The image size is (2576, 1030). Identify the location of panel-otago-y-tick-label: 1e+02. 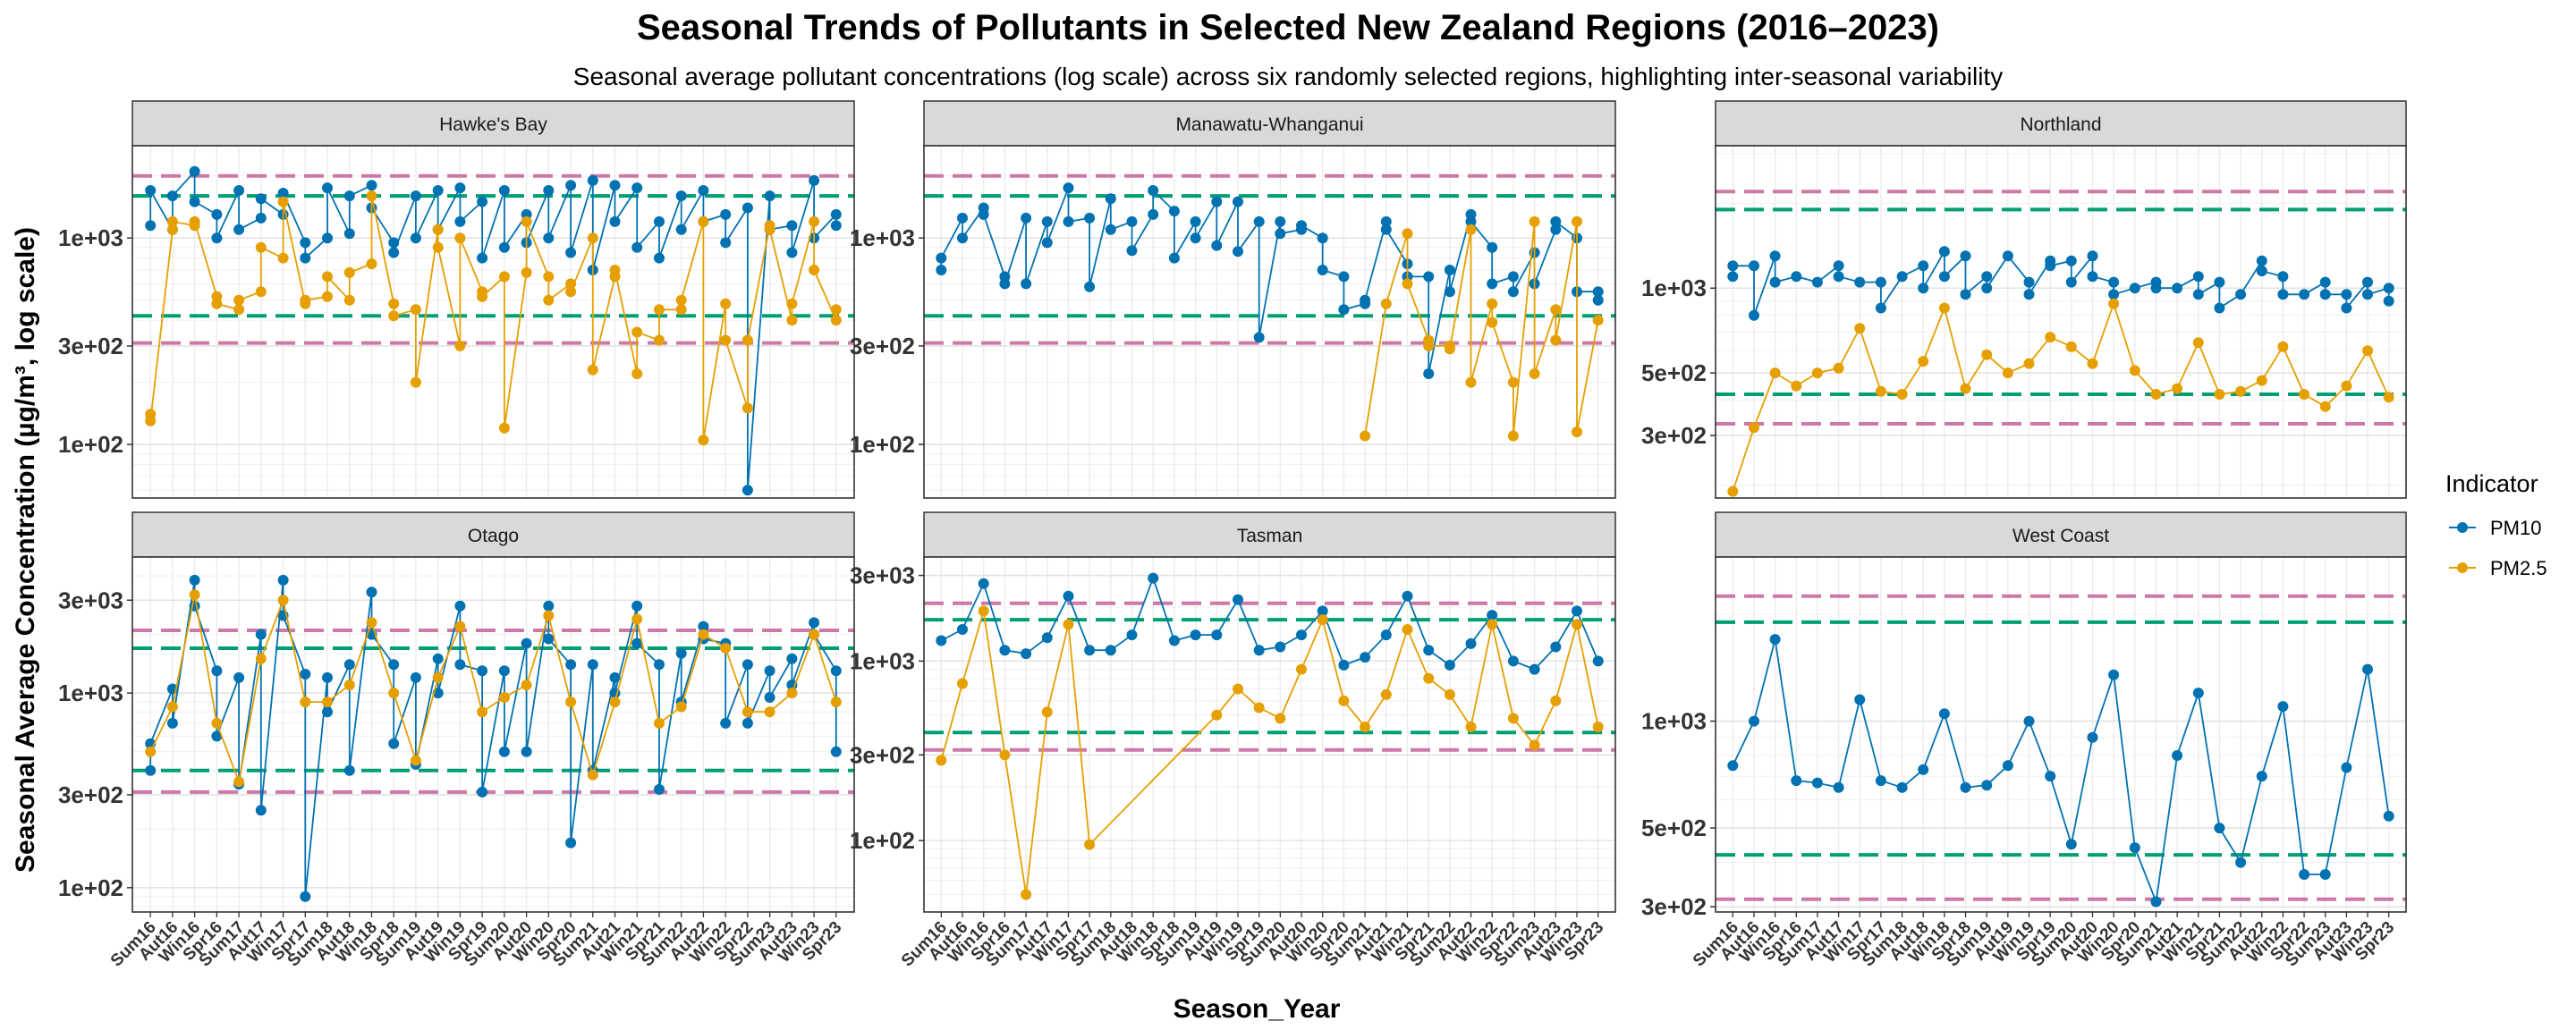
(90, 888).